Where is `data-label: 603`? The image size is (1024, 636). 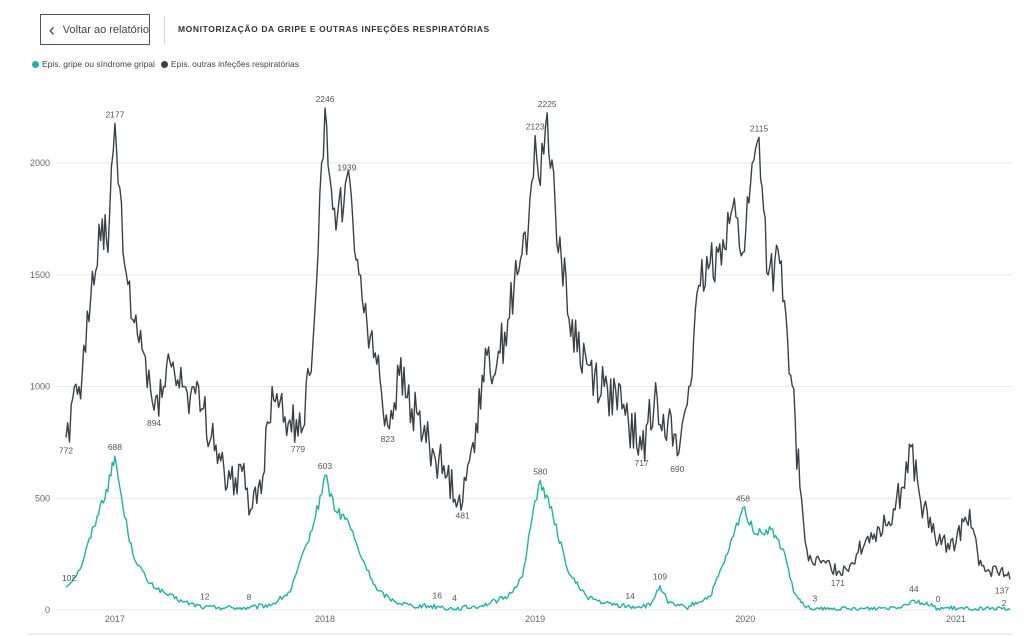 data-label: 603 is located at coordinates (325, 466).